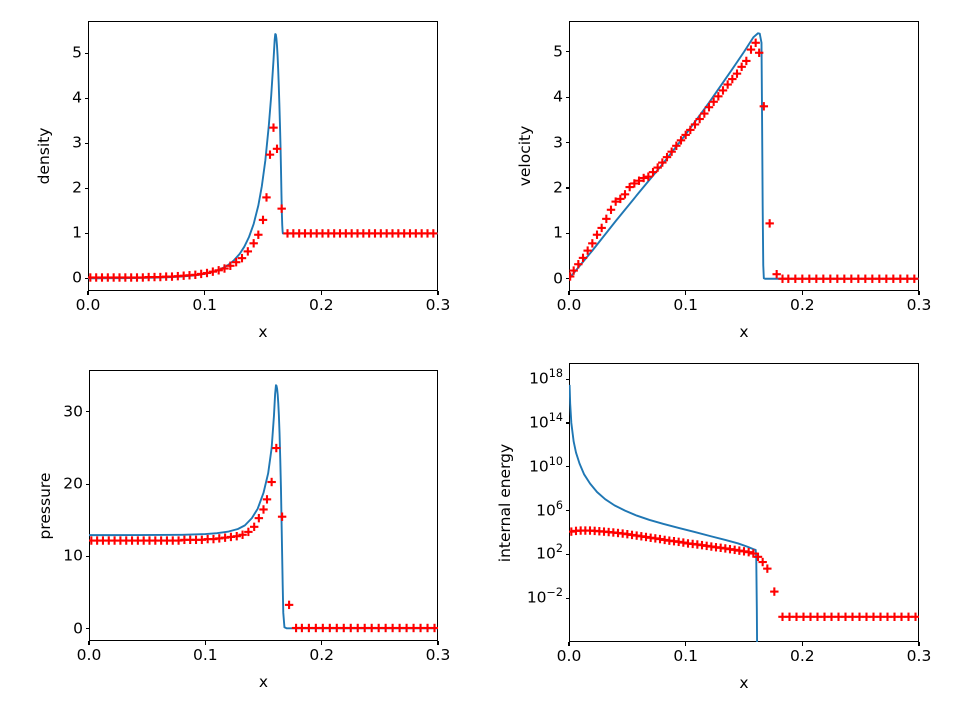  I want to click on axes-frame-pressure, so click(263, 505).